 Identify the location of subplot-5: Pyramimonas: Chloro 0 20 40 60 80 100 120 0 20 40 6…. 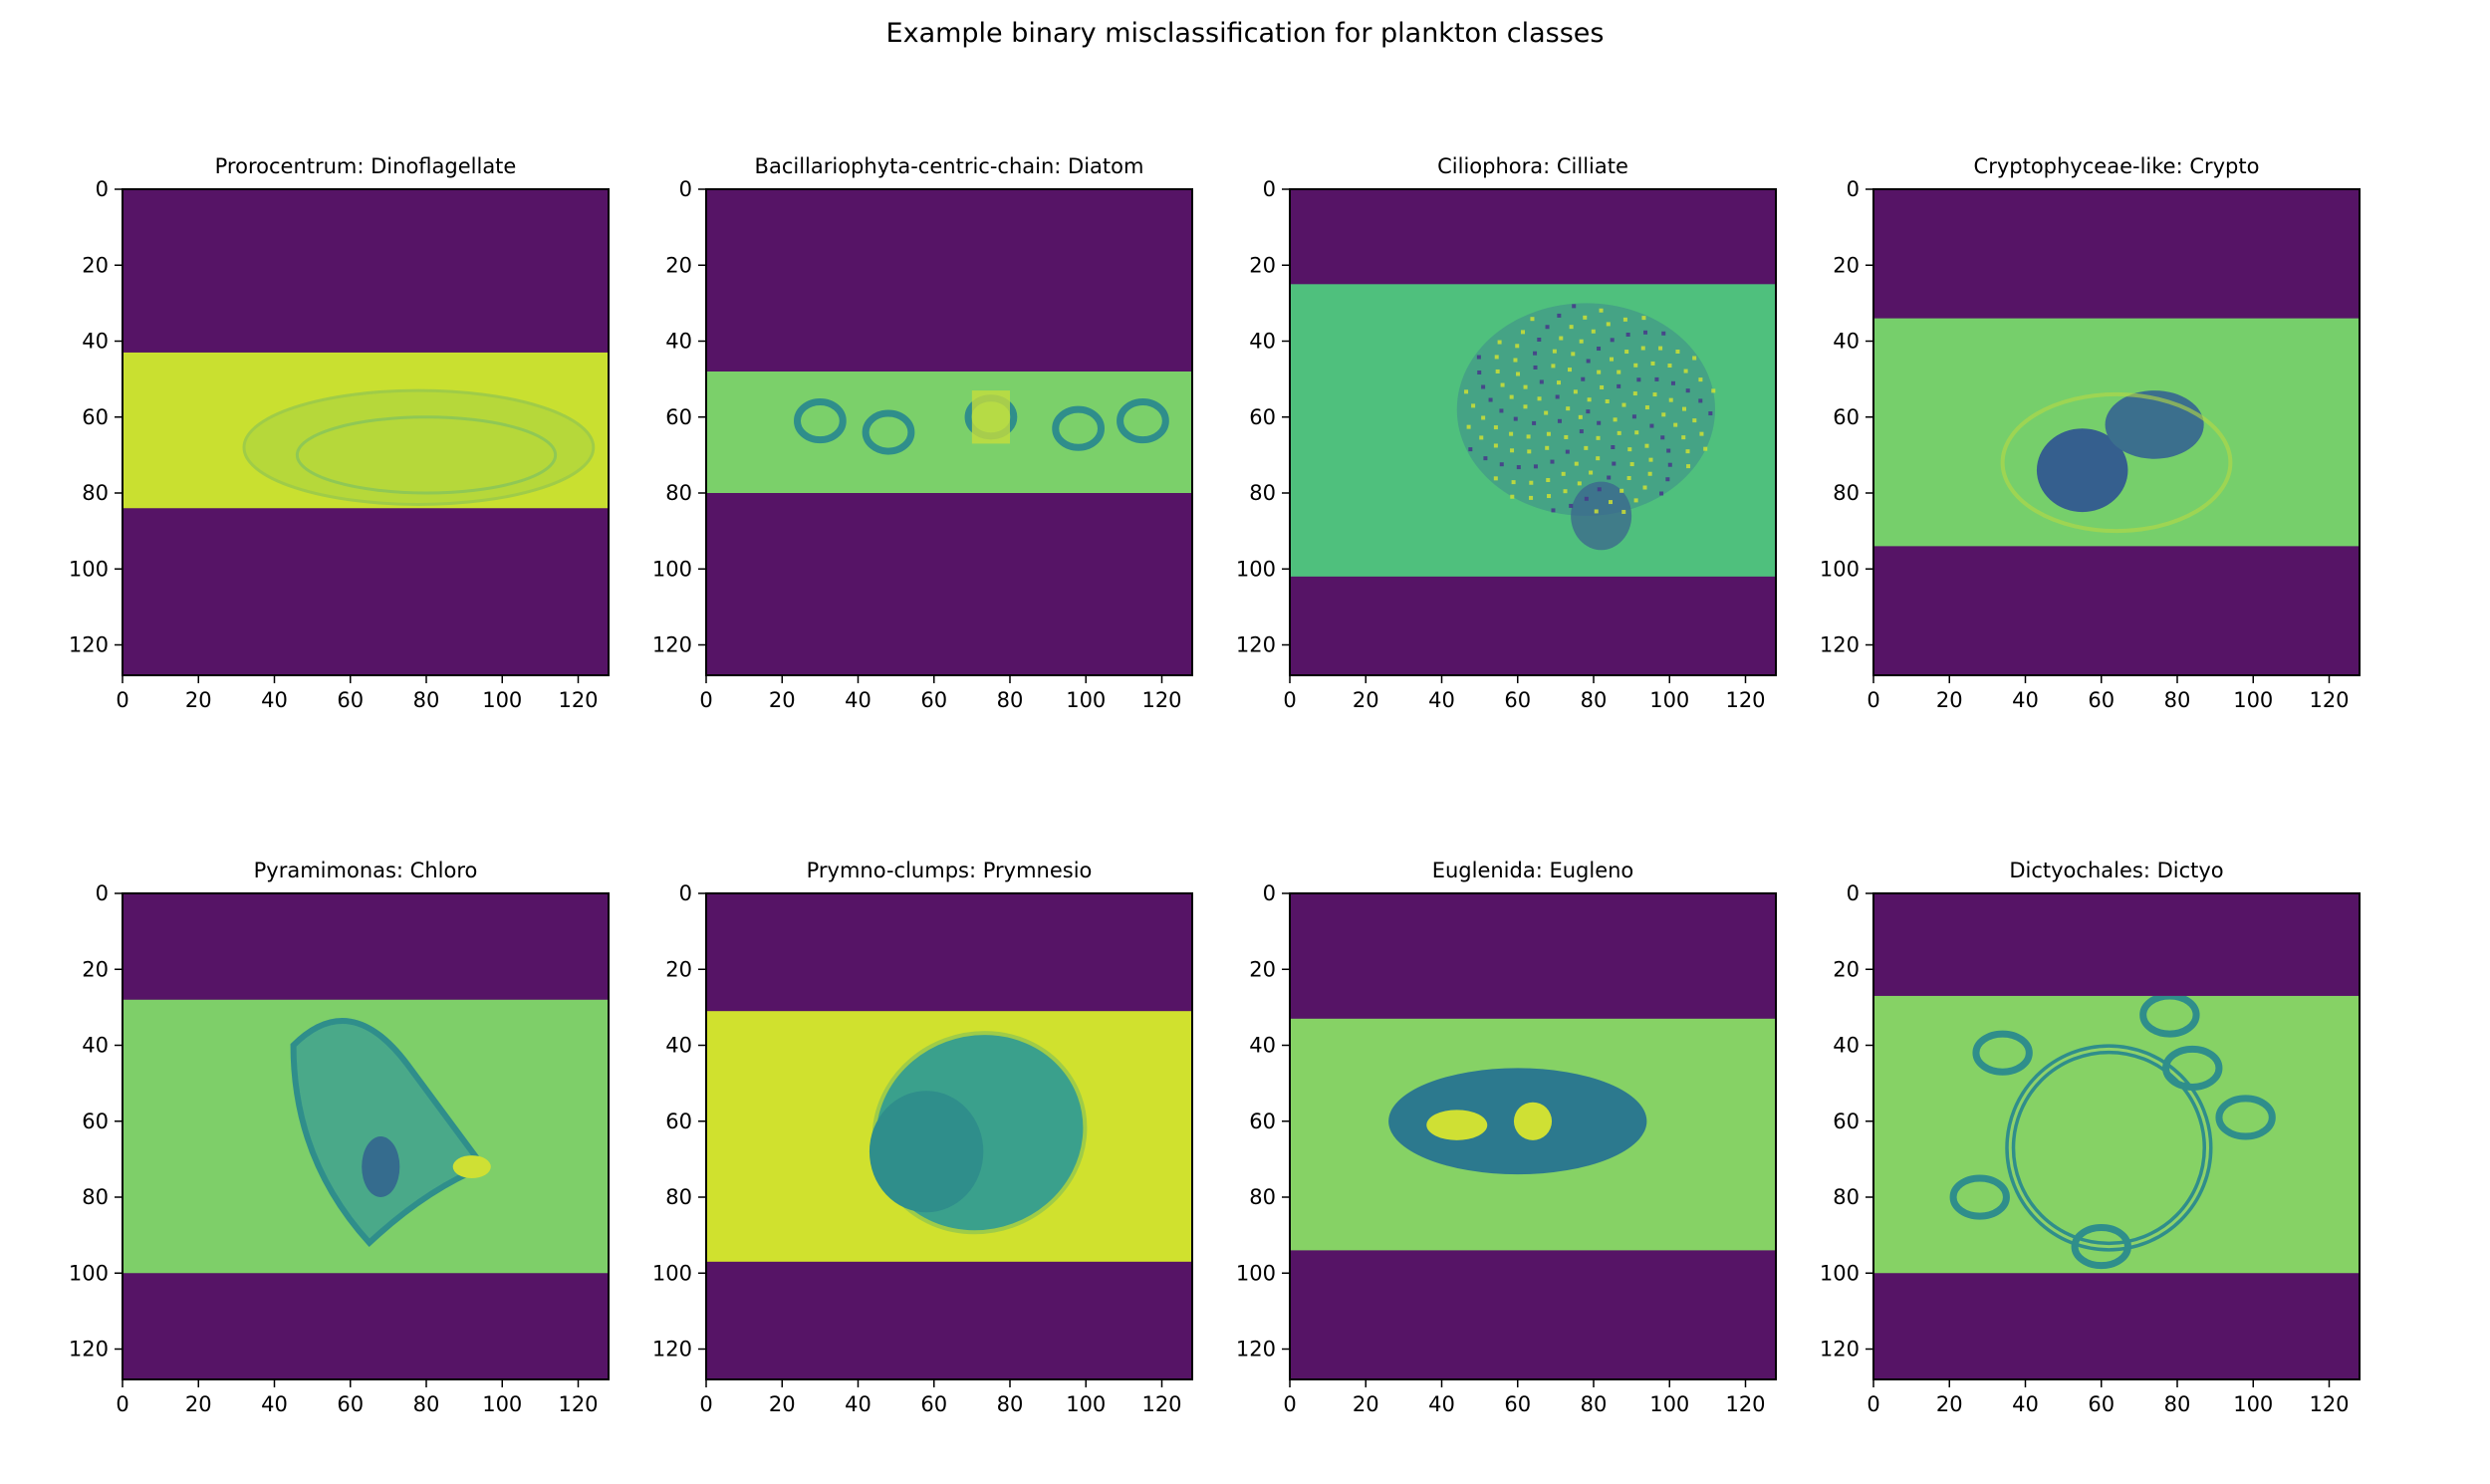
(339, 1137).